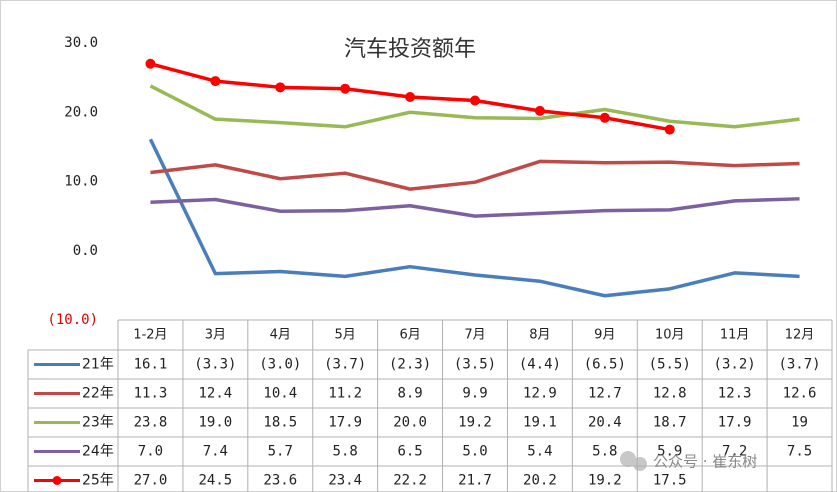 This screenshot has height=492, width=837. Describe the element at coordinates (215, 452) in the screenshot. I see `table-cell: 7.4` at that location.